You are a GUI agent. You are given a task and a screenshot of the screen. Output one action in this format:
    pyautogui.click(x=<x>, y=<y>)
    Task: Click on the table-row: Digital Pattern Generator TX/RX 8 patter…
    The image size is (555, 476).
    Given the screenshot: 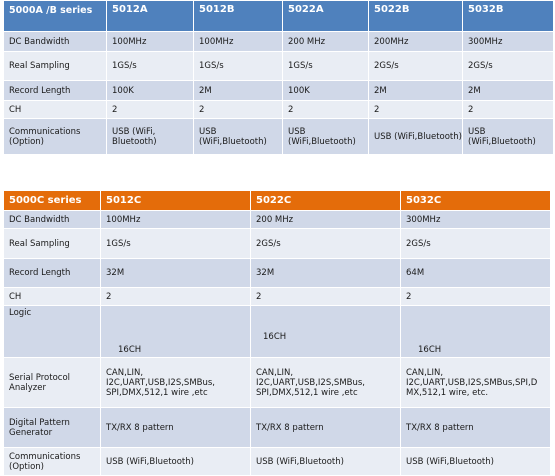 What is the action you would take?
    pyautogui.click(x=277, y=427)
    